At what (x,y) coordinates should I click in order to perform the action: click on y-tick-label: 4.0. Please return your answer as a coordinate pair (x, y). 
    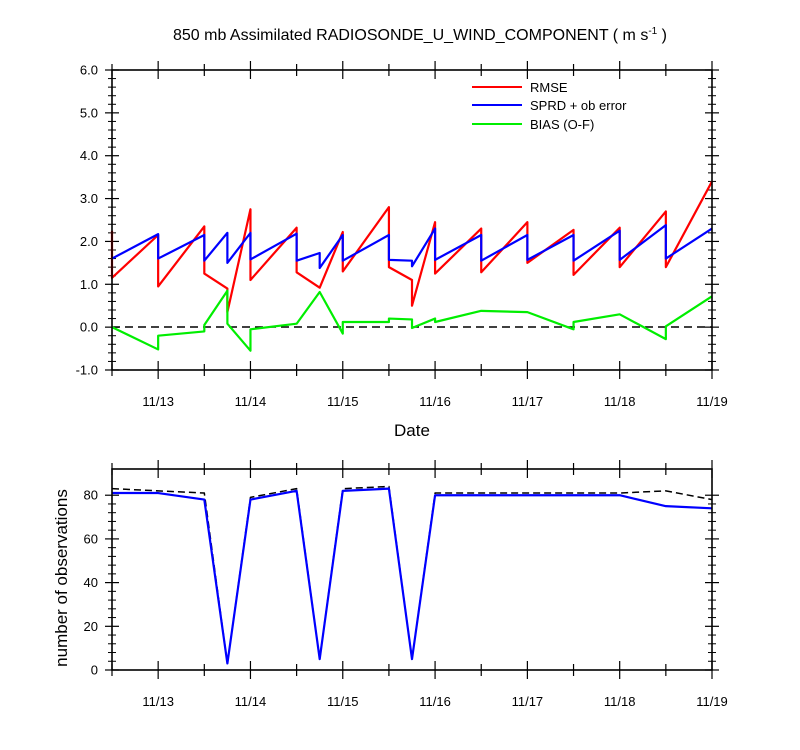
    Looking at the image, I should click on (89, 155).